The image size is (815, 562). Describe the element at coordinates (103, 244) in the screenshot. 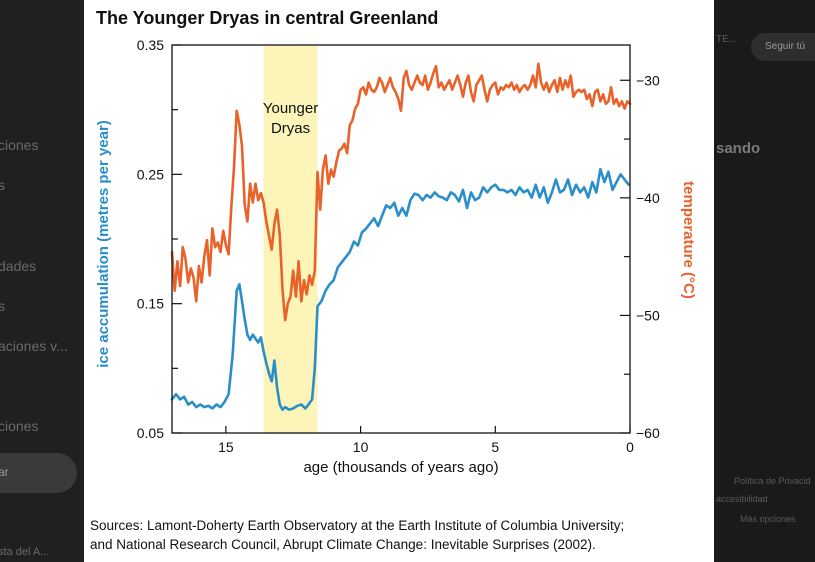

I see `y-left-axis-label: ice accumulation (metres per year)` at that location.